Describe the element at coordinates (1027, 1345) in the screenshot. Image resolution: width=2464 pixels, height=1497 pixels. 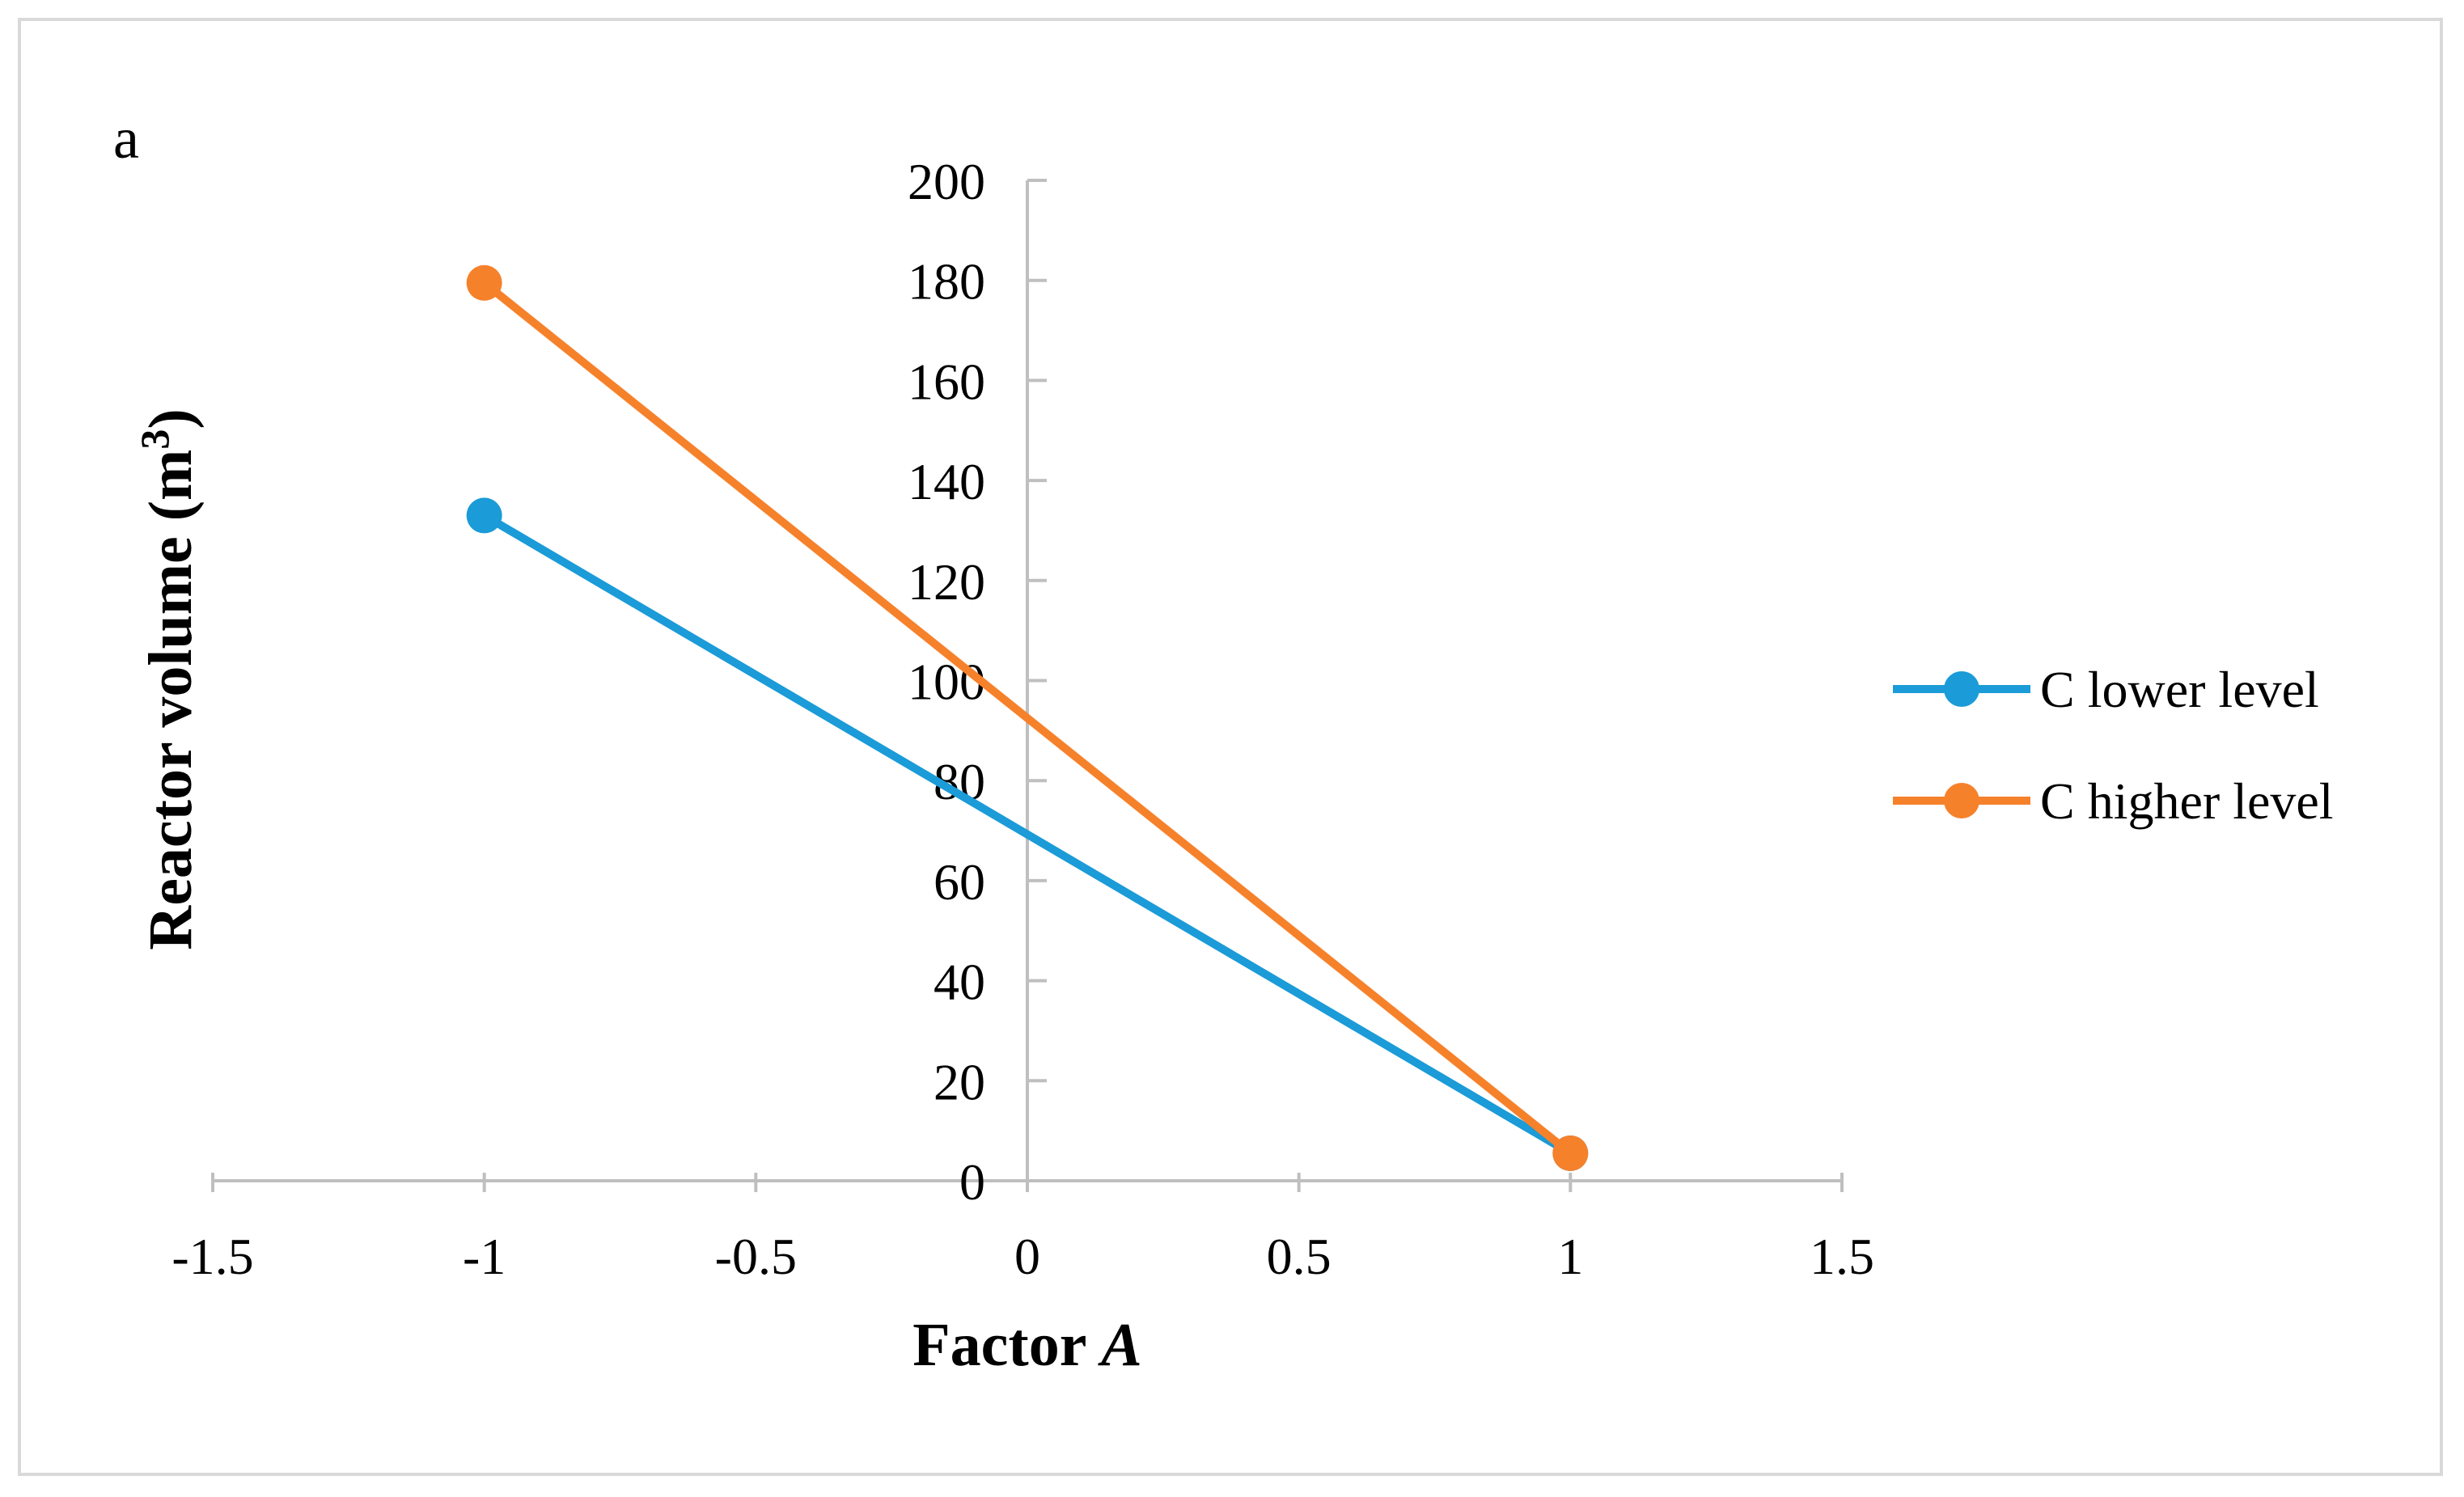
I see `x-axis-label: Factor A` at that location.